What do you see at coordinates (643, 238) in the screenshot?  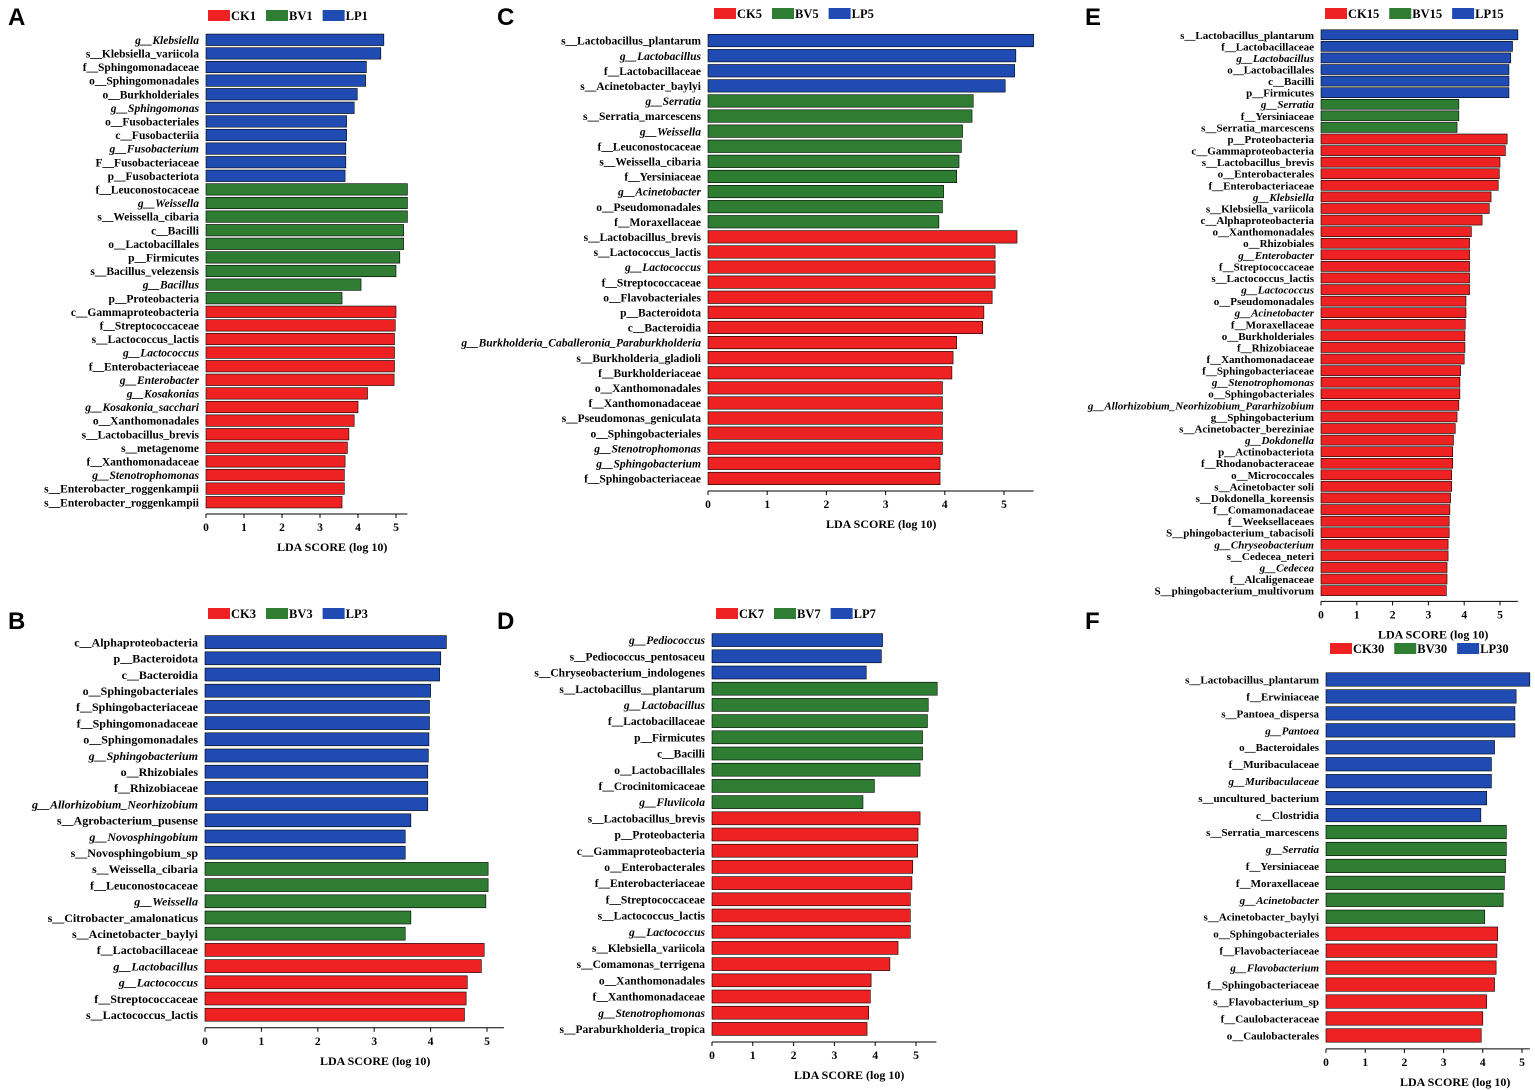 I see `bar-label: s__Lactobacillus_brevis` at bounding box center [643, 238].